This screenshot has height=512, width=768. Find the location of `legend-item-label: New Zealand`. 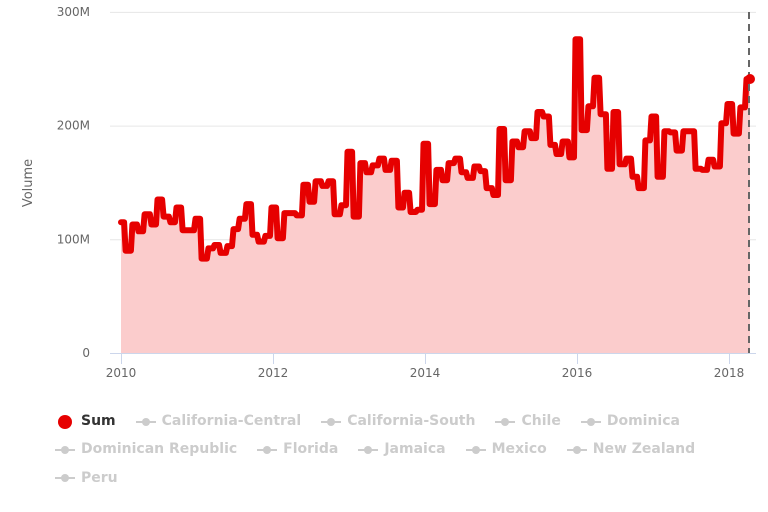

legend-item-label: New Zealand is located at coordinates (644, 449).